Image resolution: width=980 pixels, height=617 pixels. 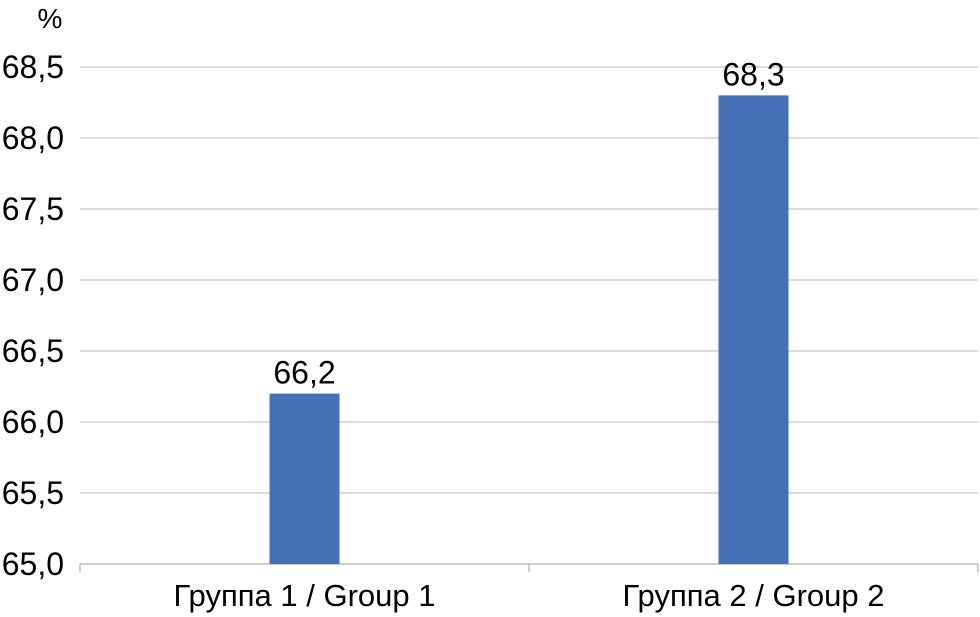 I want to click on y-tick-label: 66,5, so click(x=33, y=351).